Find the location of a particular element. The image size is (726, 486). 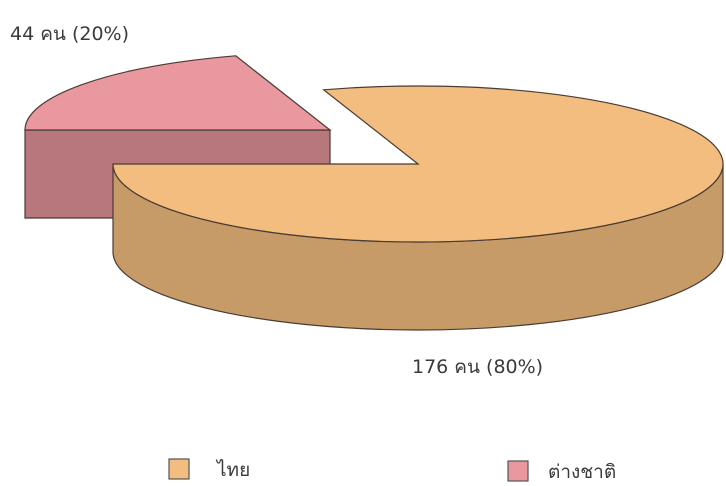

slice-label-thai: 176 คน (80%) is located at coordinates (477, 367).